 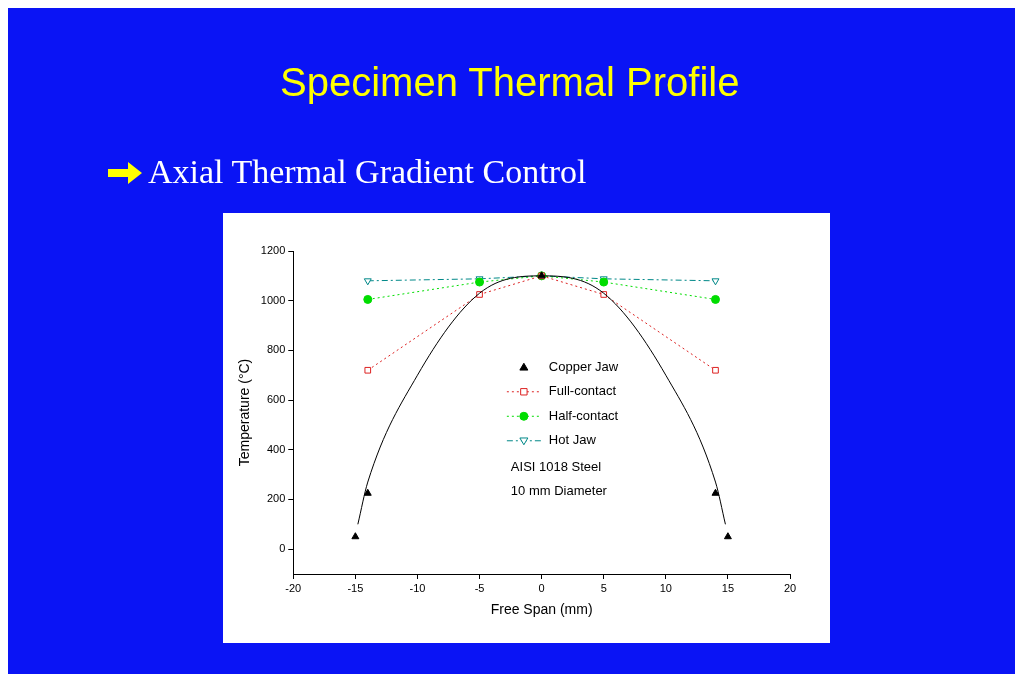 I want to click on chart-subtitle: Axial Thermal Gradient Control, so click(x=367, y=172).